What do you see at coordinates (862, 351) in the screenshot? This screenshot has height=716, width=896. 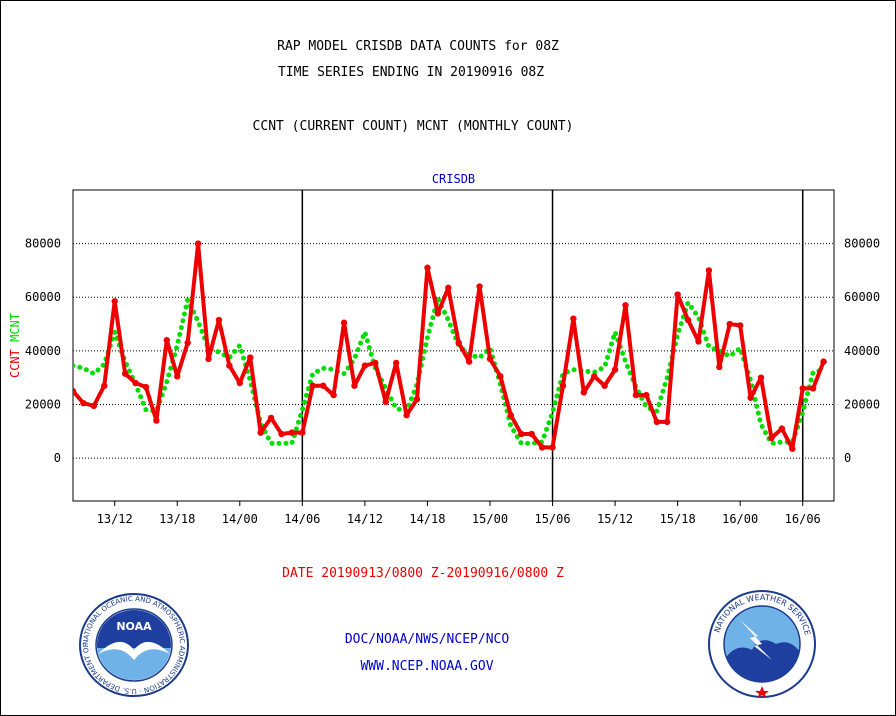 I see `y-tick-label-right: 40000` at bounding box center [862, 351].